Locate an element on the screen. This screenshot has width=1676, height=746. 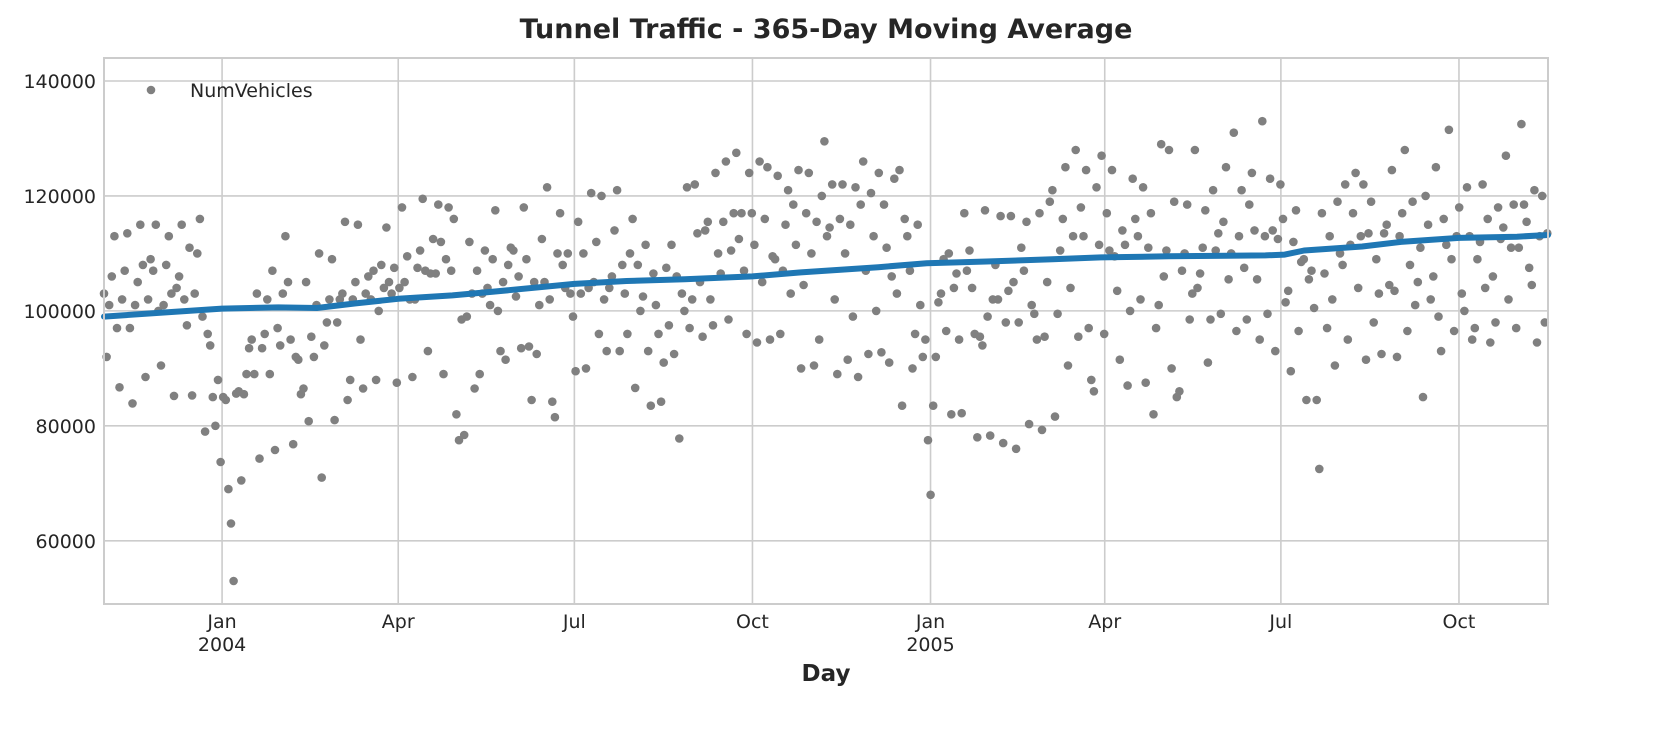
y-tick-label: 60000 is located at coordinates (66, 542).